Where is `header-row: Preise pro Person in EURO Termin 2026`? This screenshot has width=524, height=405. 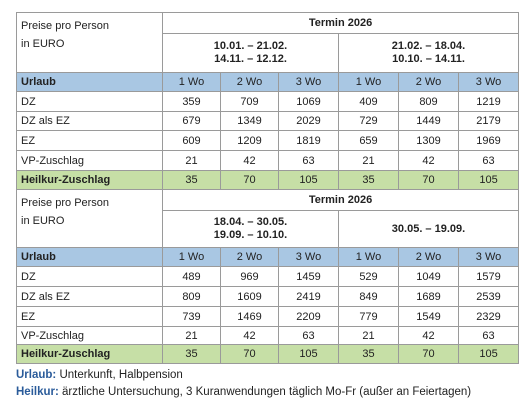
header-row: Preise pro Person in EURO Termin 2026 is located at coordinates (268, 218).